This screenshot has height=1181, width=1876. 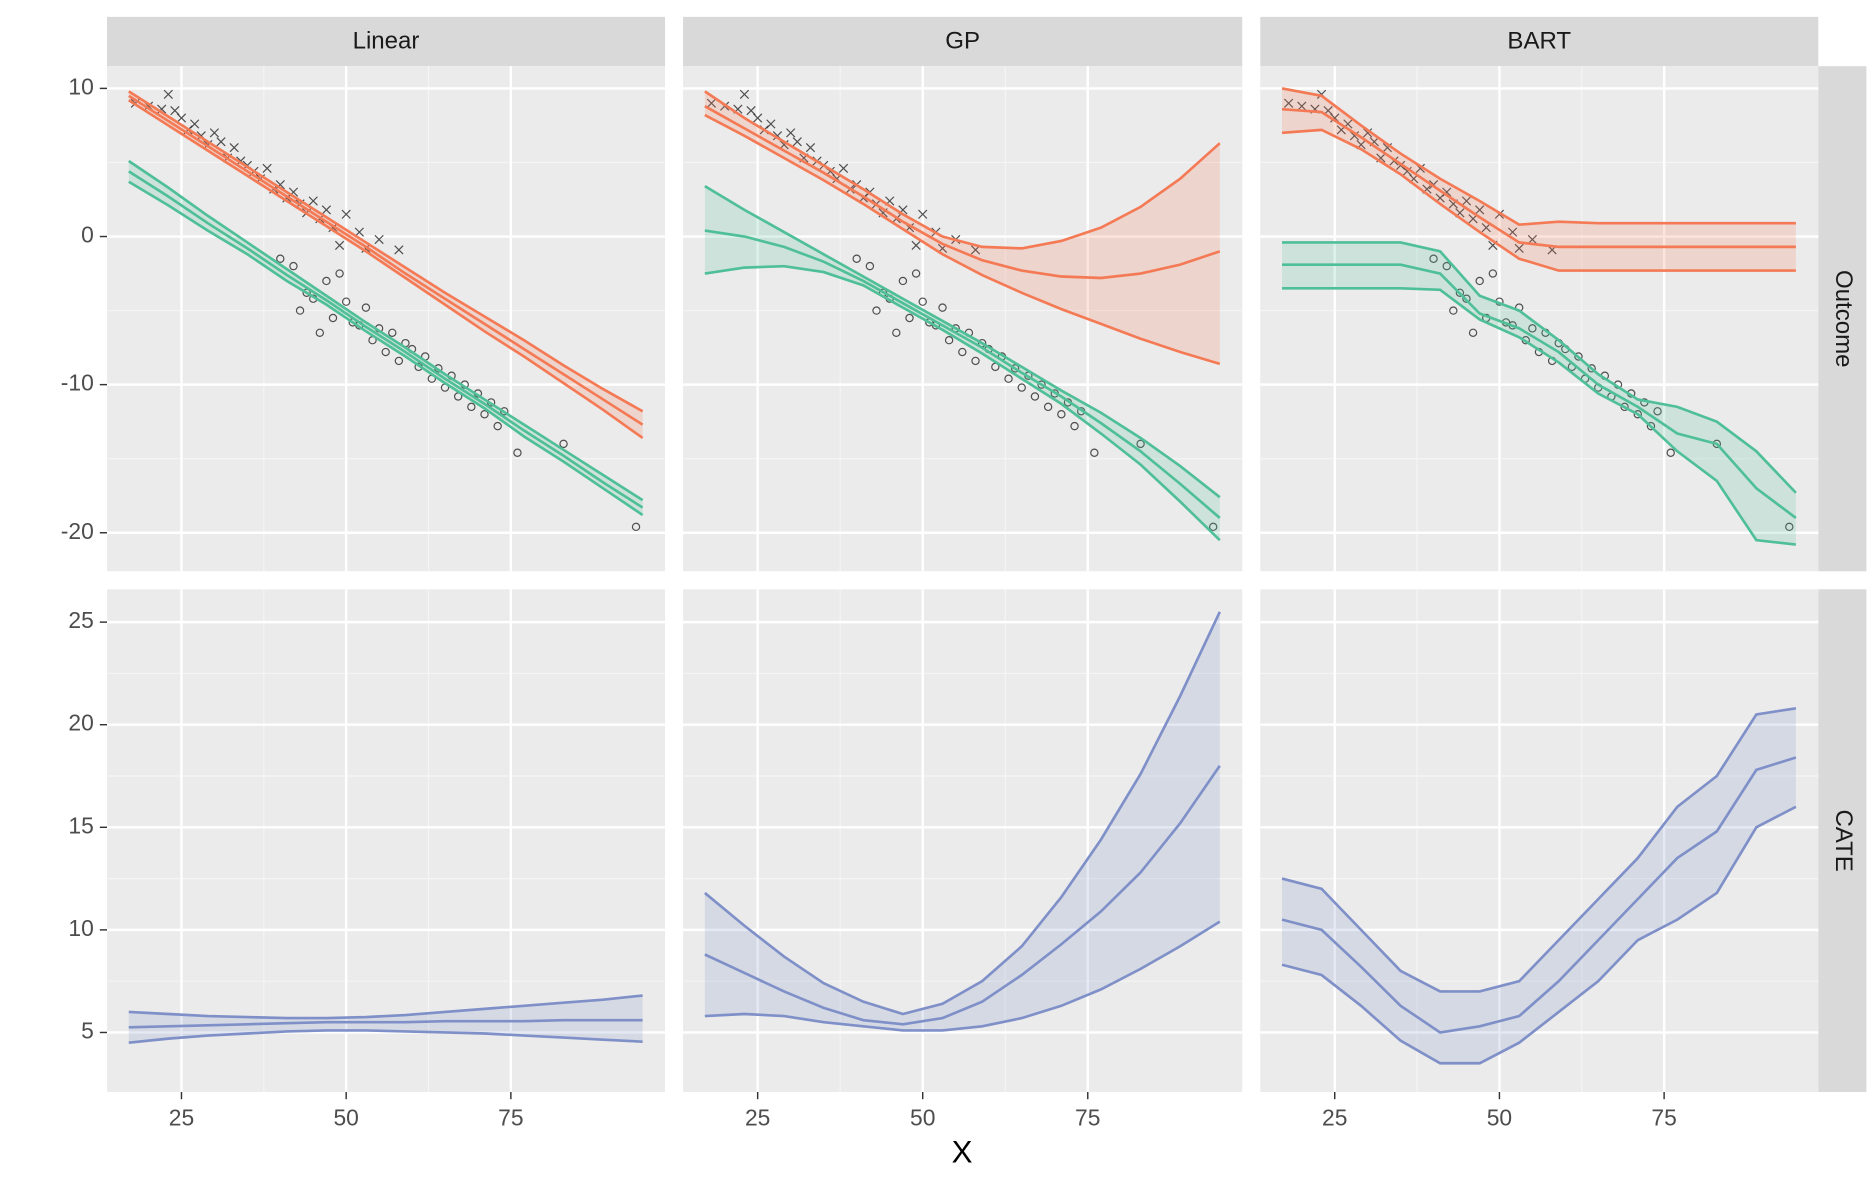 What do you see at coordinates (962, 1152) in the screenshot?
I see `x-axis-label: X` at bounding box center [962, 1152].